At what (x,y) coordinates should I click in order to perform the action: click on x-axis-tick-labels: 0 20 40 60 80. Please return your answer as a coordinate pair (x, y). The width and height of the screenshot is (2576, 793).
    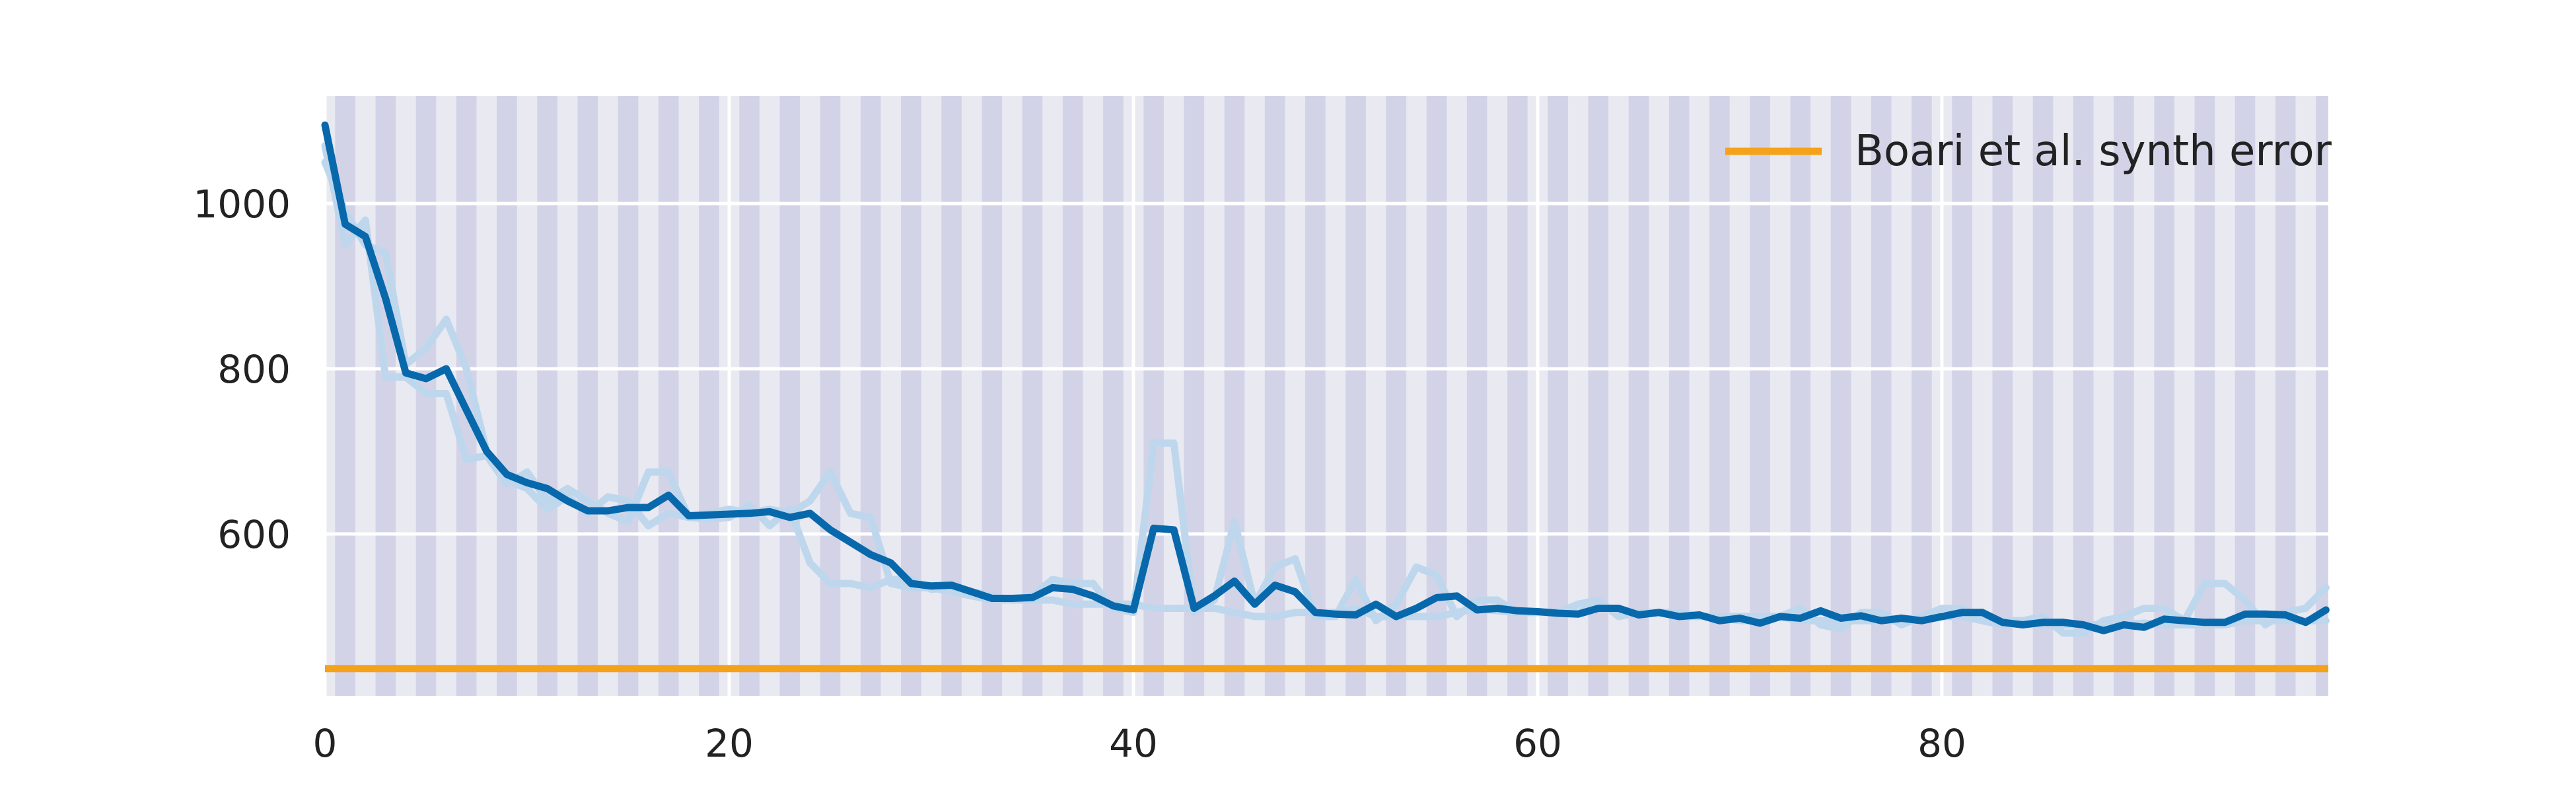
    Looking at the image, I should click on (1139, 744).